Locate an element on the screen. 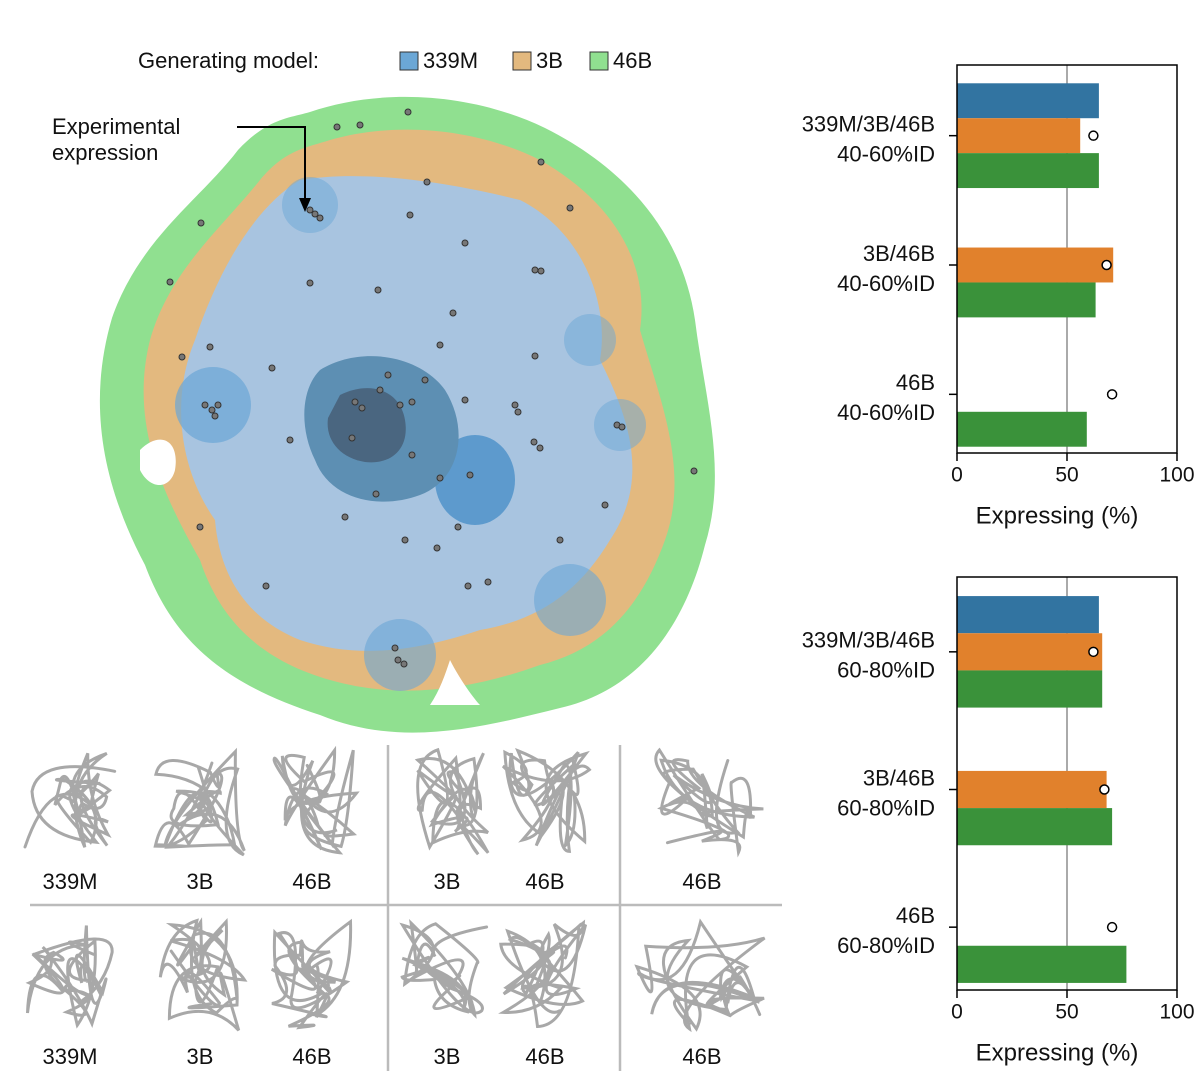 The image size is (1200, 1071). legend-label: 46B is located at coordinates (632, 60).